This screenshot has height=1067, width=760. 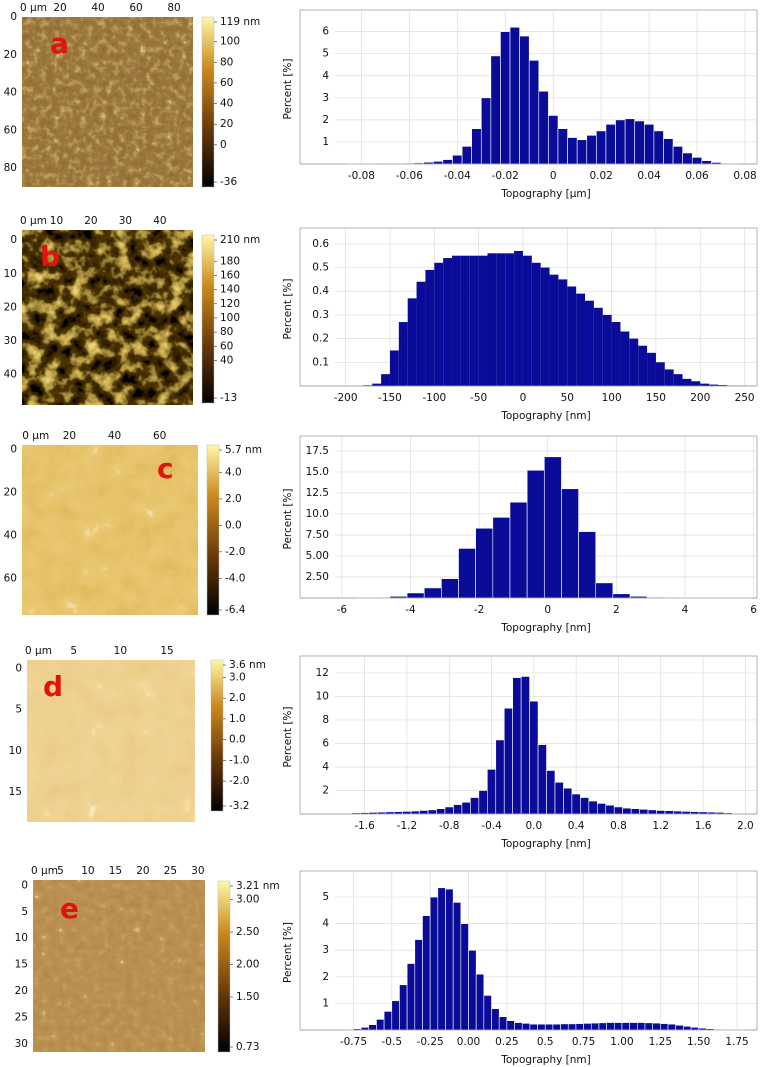 What do you see at coordinates (616, 610) in the screenshot?
I see `x-tick-label: 2` at bounding box center [616, 610].